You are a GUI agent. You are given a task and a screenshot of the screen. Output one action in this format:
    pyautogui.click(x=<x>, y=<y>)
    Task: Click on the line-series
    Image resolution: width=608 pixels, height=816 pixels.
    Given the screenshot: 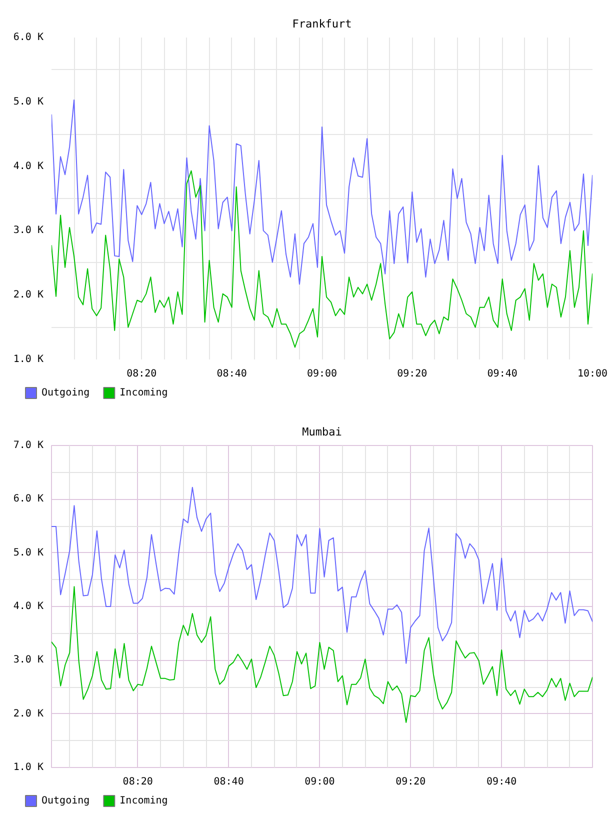 What is the action you would take?
    pyautogui.click(x=322, y=654)
    